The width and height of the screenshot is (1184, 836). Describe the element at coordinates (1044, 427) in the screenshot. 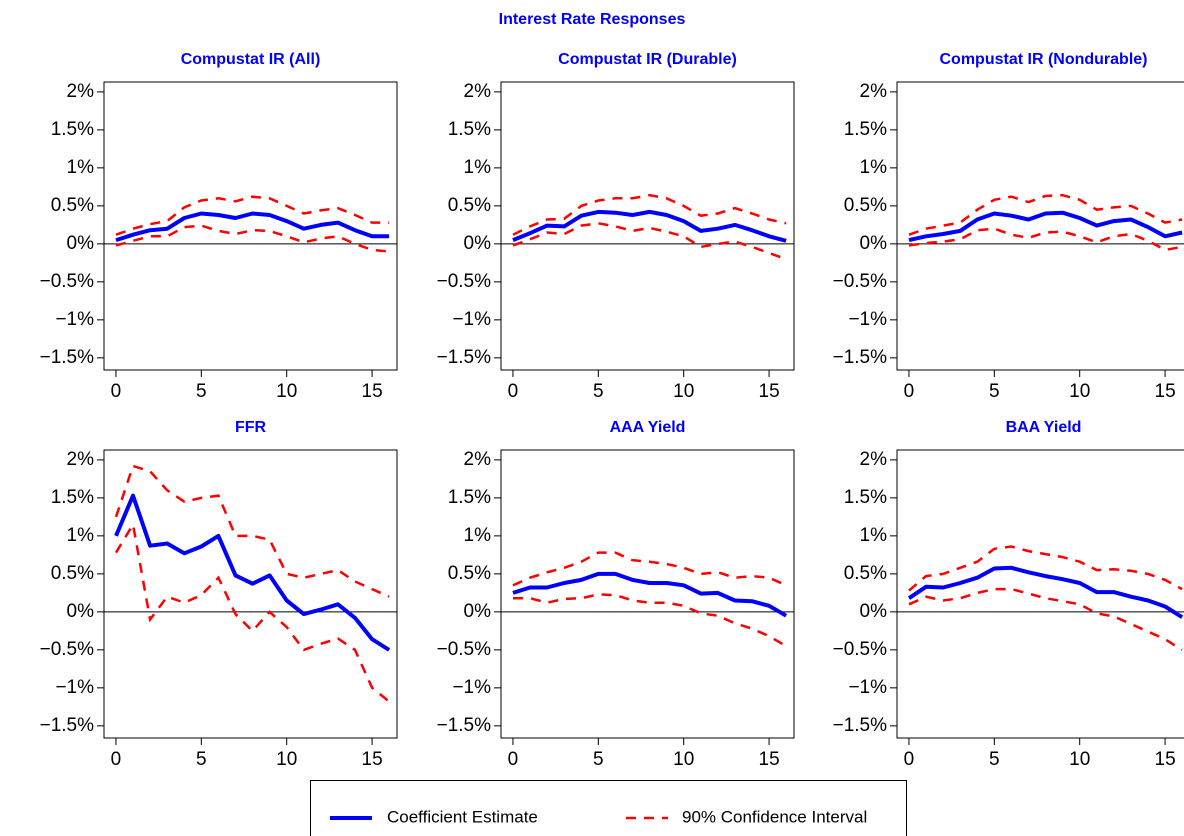

I see `panel-title: BAA Yield` at that location.